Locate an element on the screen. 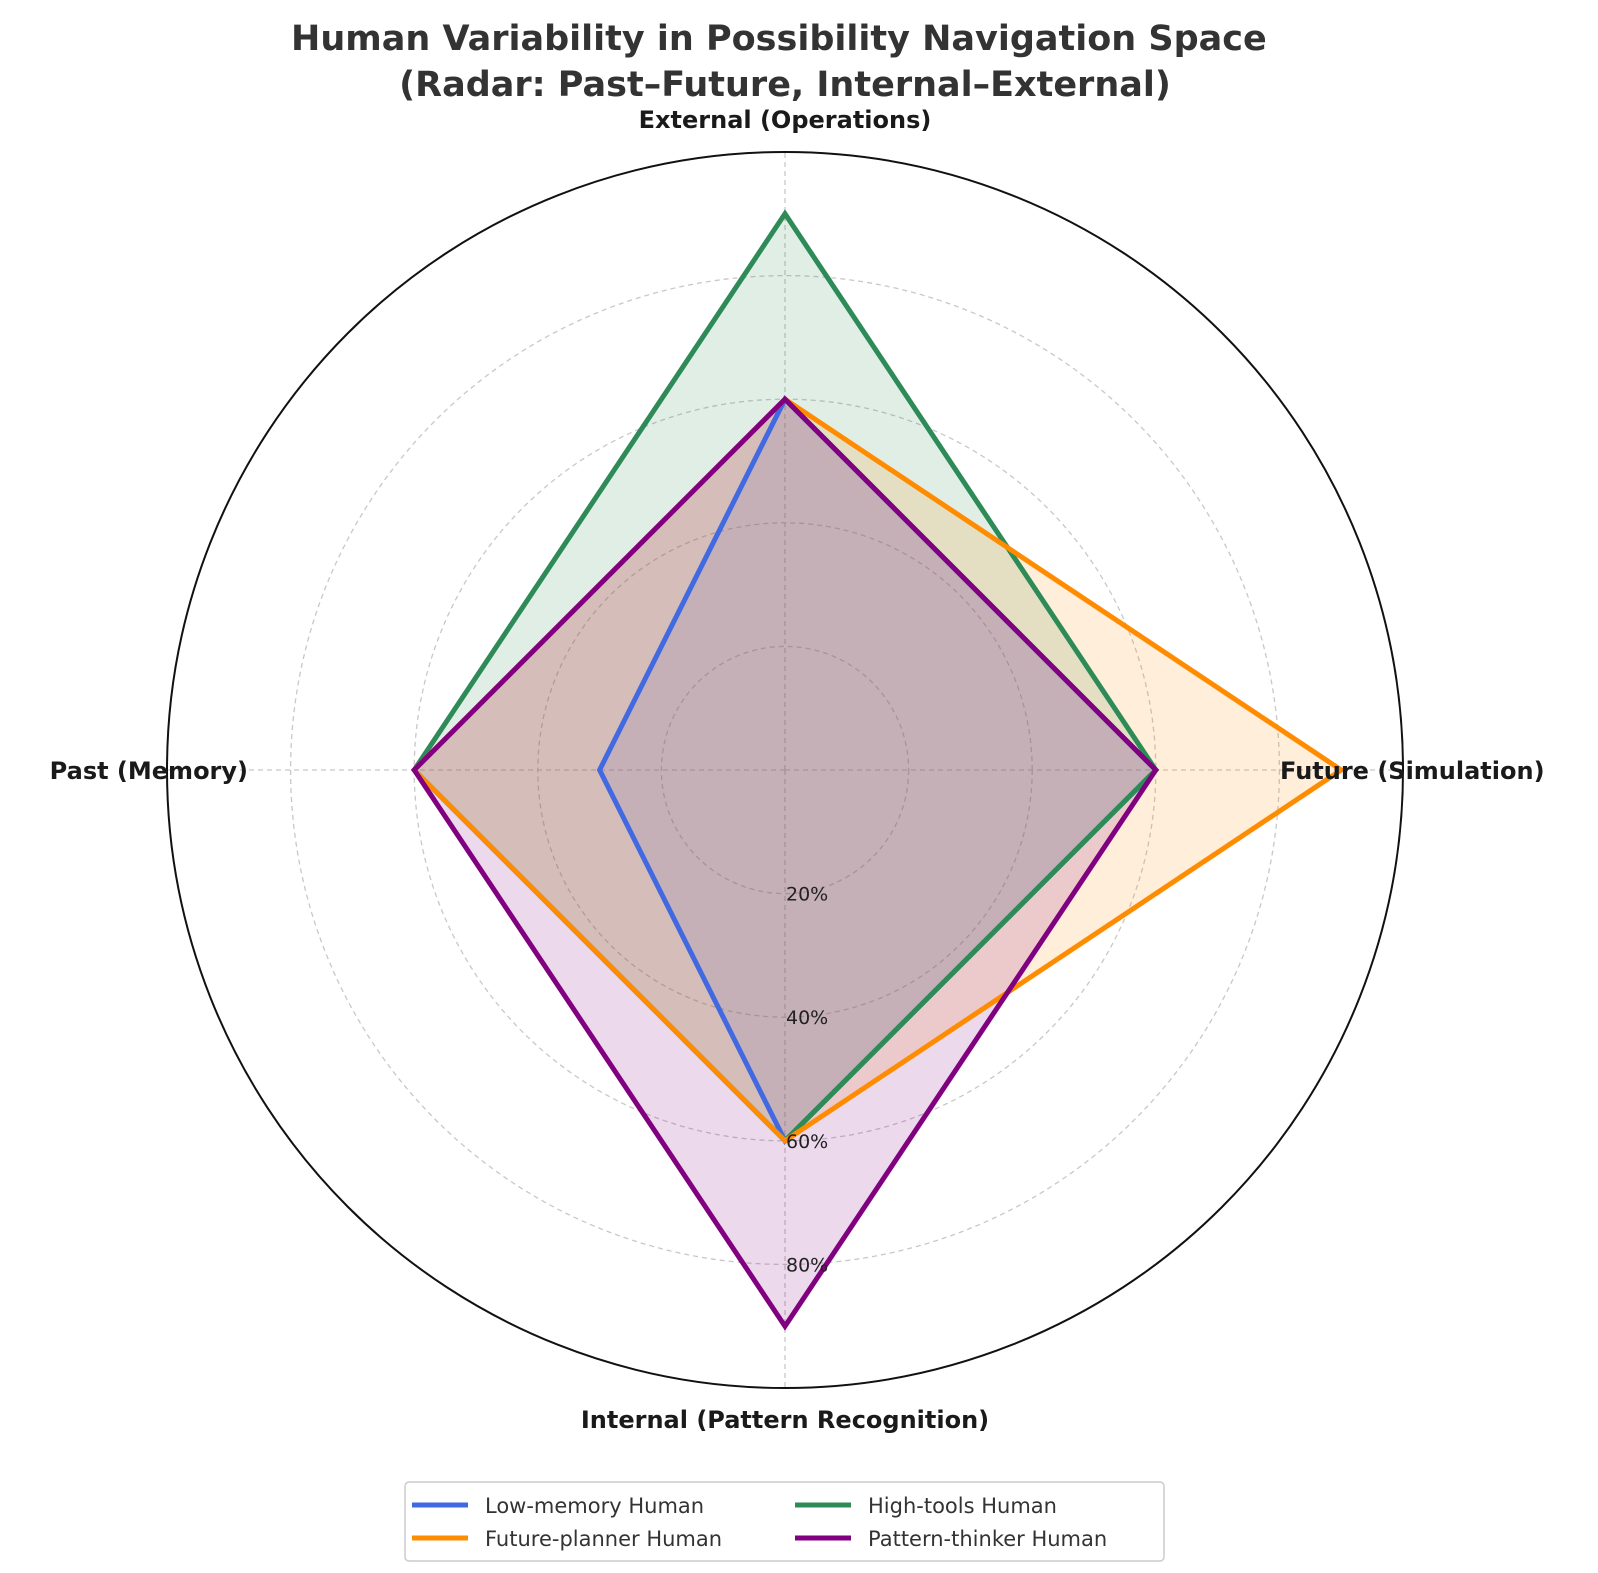 Image resolution: width=1598 pixels, height=1573 pixels. grid-ring is located at coordinates (785, 770).